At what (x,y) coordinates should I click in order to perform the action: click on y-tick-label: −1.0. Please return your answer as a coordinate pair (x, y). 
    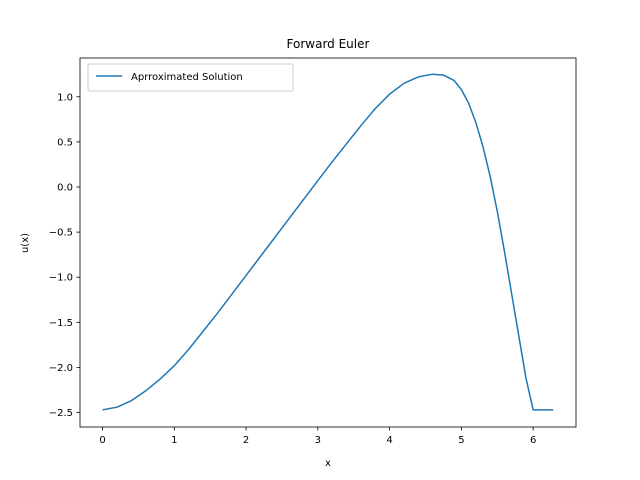
    Looking at the image, I should click on (61, 278).